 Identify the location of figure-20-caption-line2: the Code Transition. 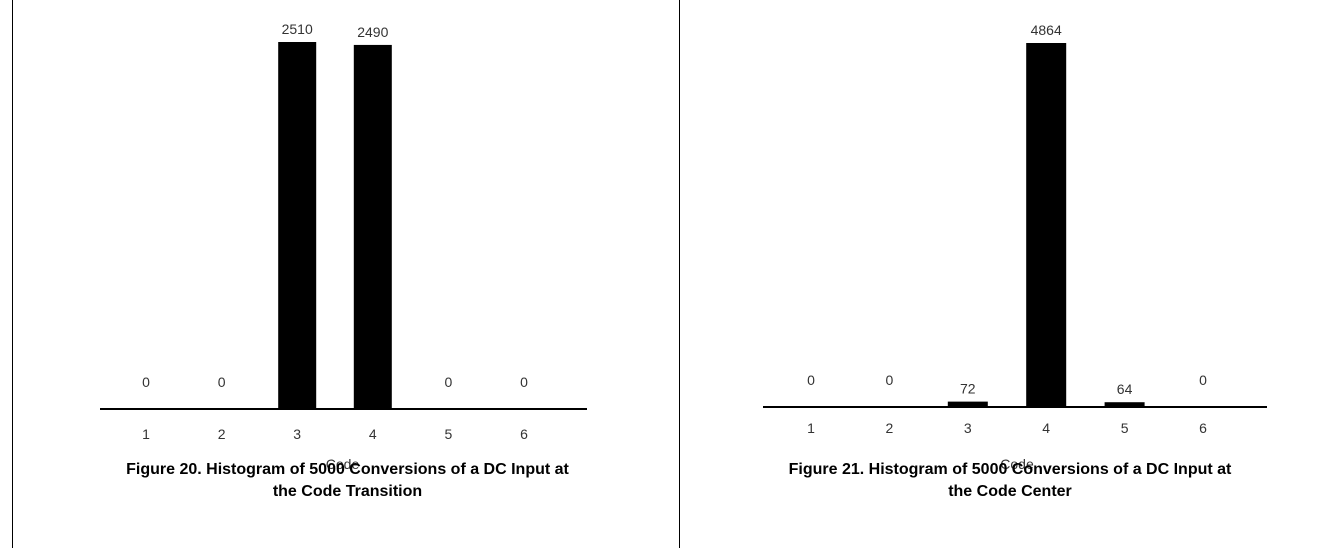
(347, 491).